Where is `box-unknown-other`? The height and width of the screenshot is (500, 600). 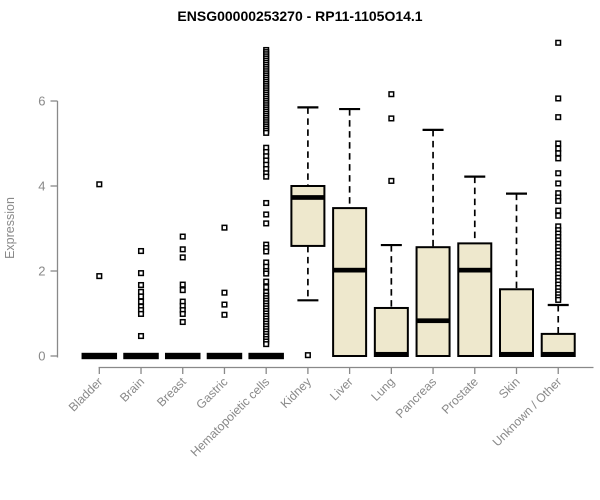
box-unknown-other is located at coordinates (558, 198).